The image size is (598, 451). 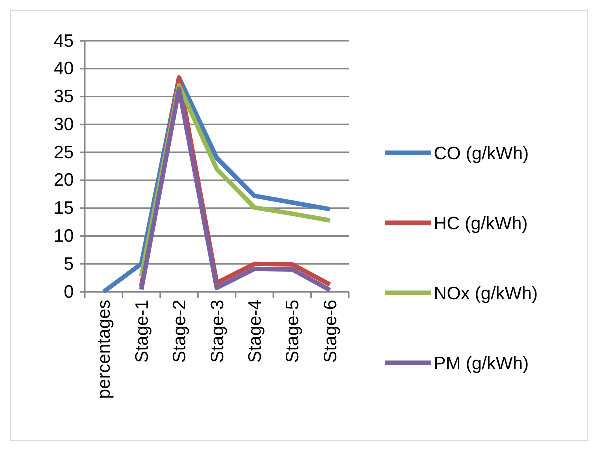 What do you see at coordinates (217, 332) in the screenshot?
I see `x-tick-label: Stage-3` at bounding box center [217, 332].